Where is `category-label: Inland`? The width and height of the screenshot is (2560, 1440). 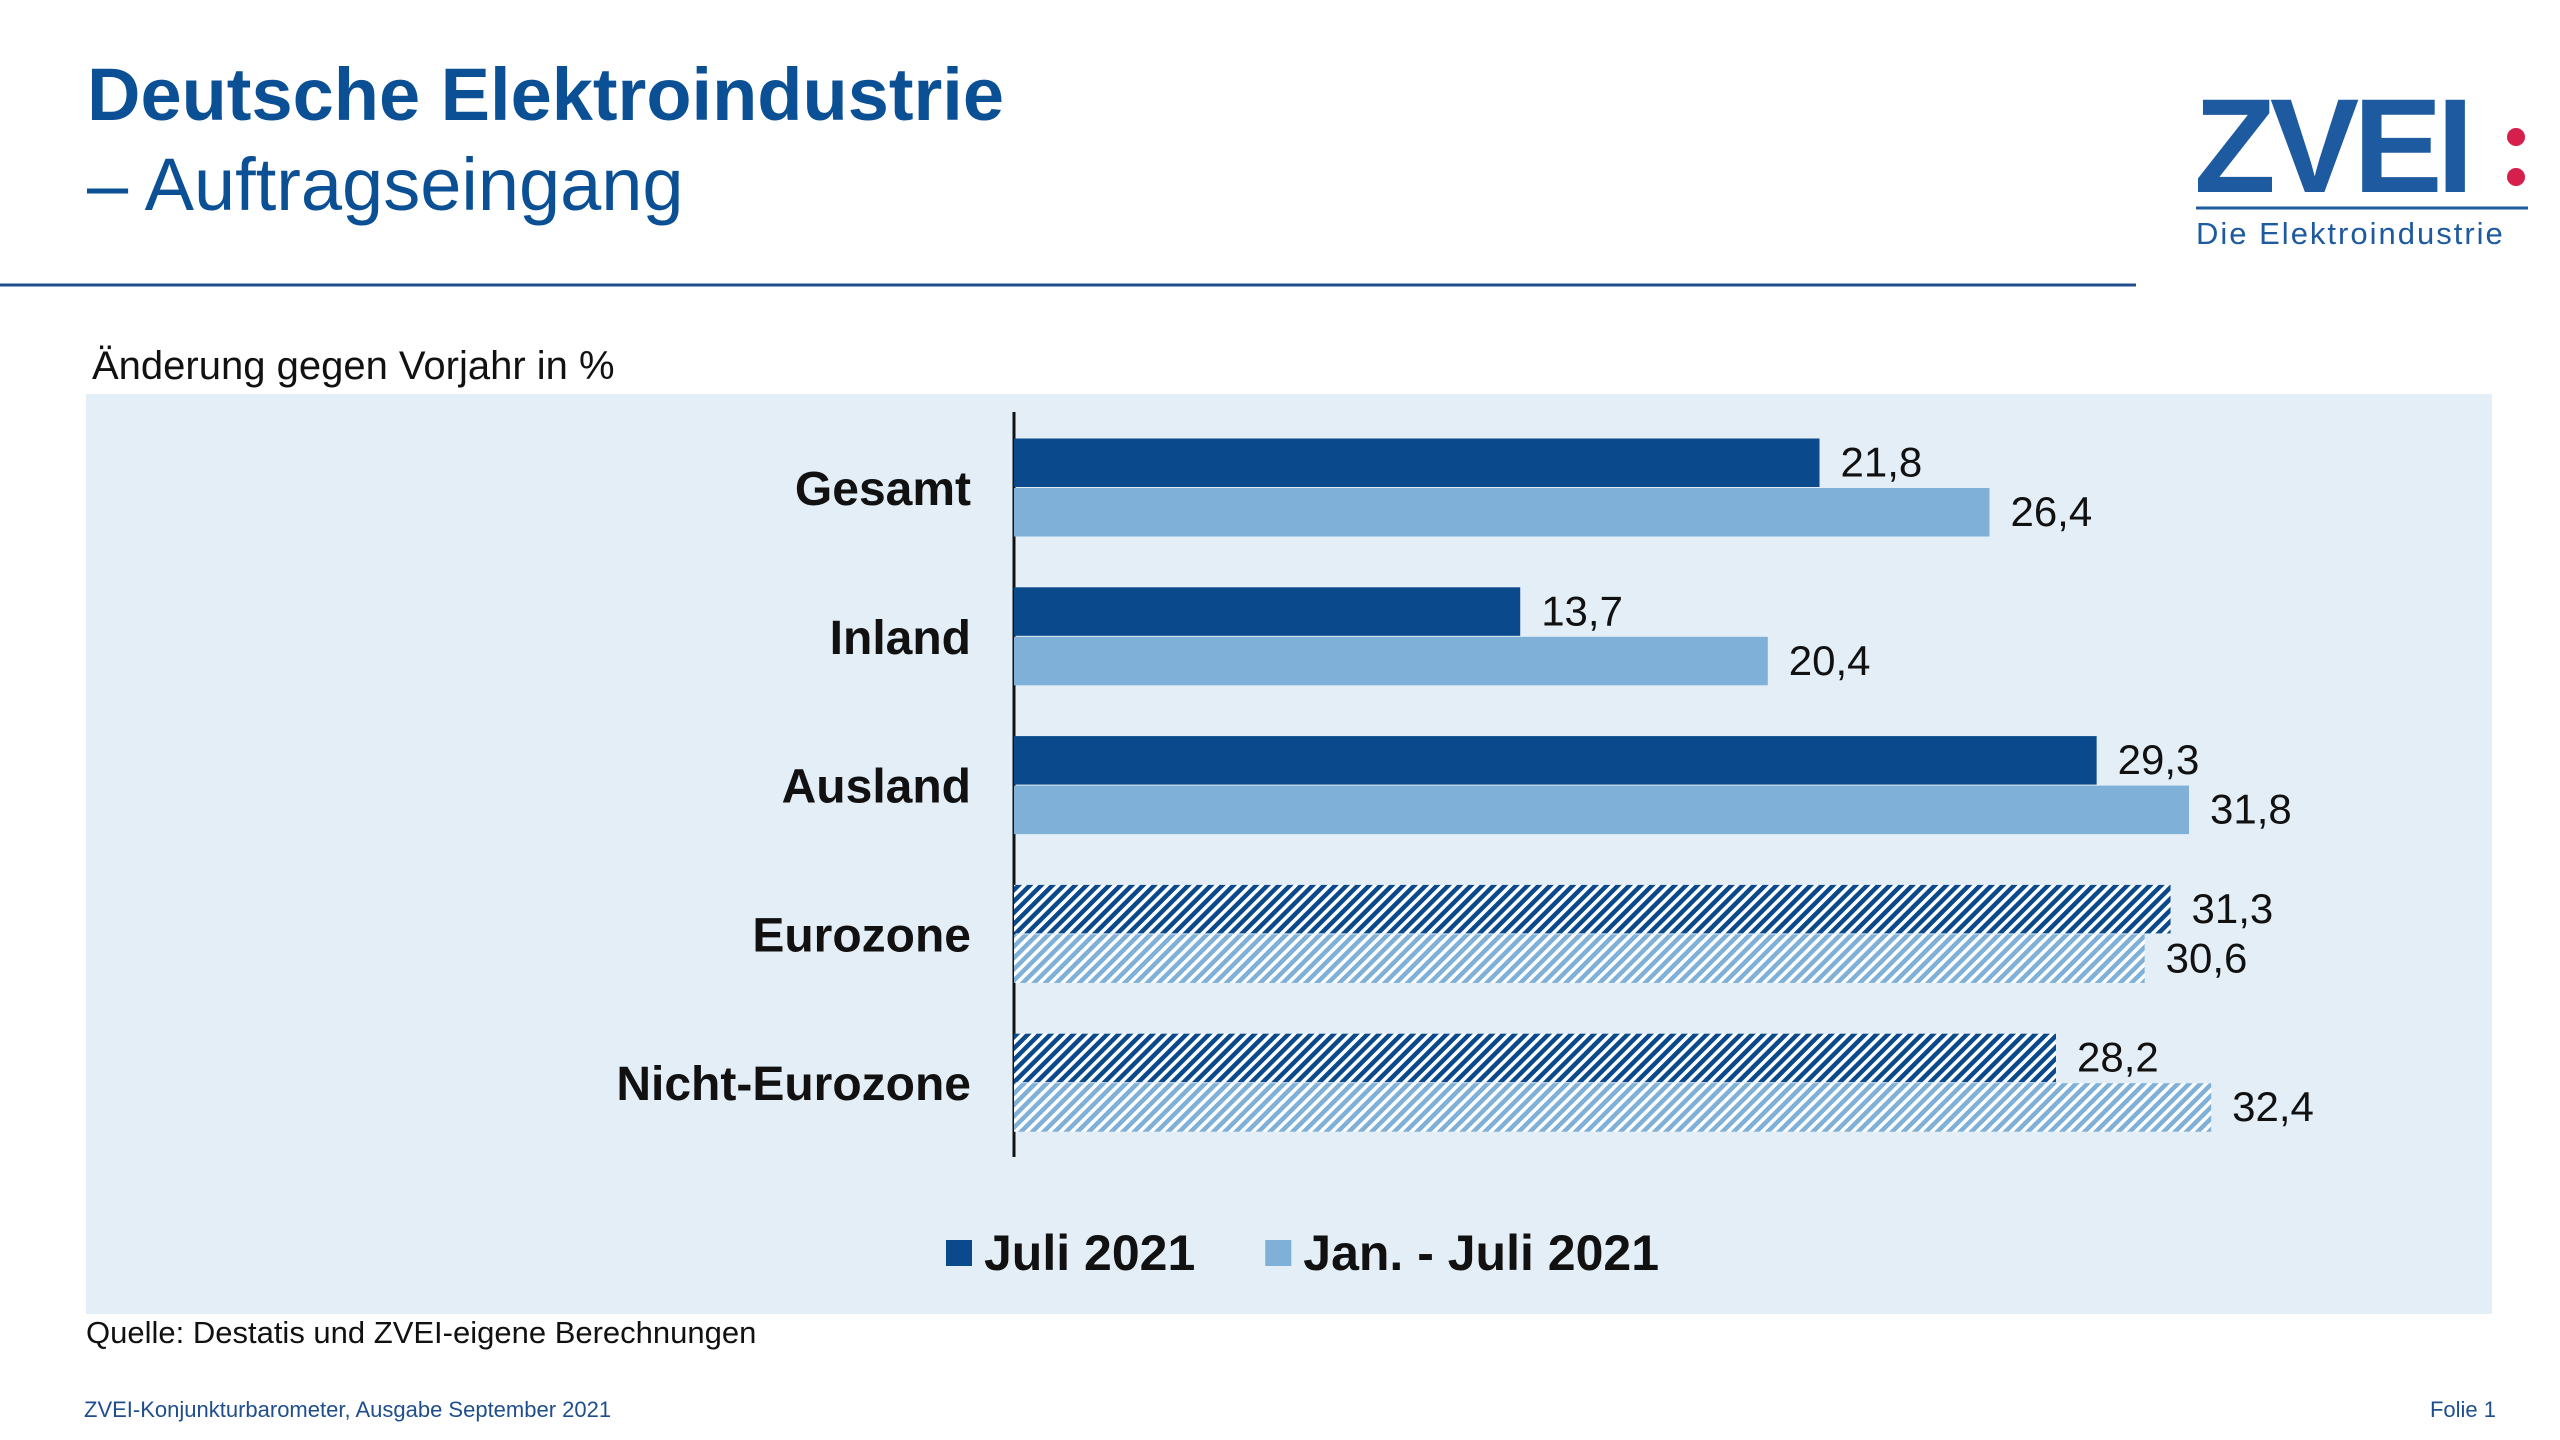
category-label: Inland is located at coordinates (900, 638).